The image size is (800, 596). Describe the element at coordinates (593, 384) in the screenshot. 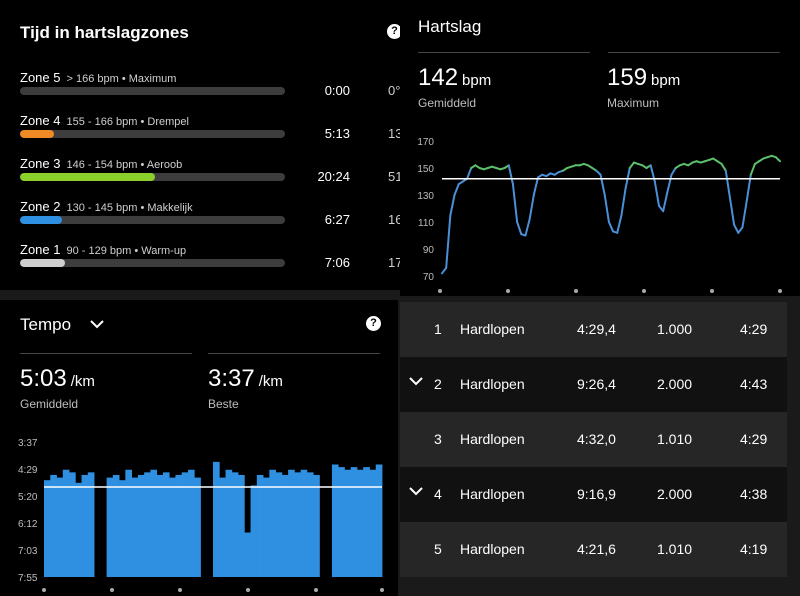

I see `lap-row: 2 Hardlopen 9:26,4 2.000 4:43` at that location.